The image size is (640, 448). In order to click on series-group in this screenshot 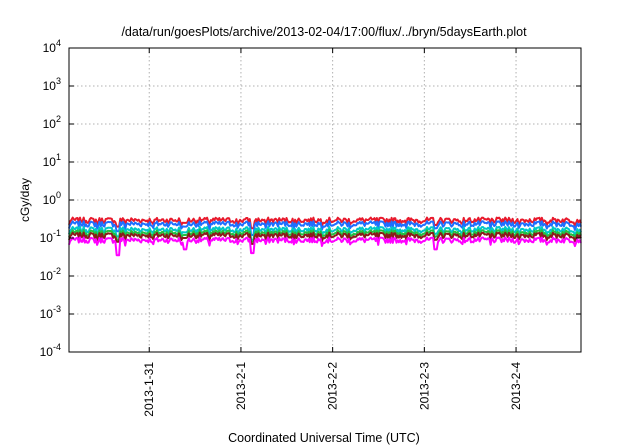, I will do `click(325, 236)`.